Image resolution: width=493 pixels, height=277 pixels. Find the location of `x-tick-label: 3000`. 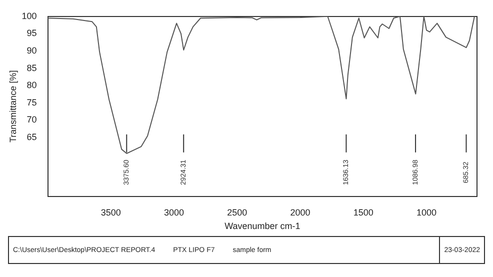

x-tick-label: 3000 is located at coordinates (174, 212).